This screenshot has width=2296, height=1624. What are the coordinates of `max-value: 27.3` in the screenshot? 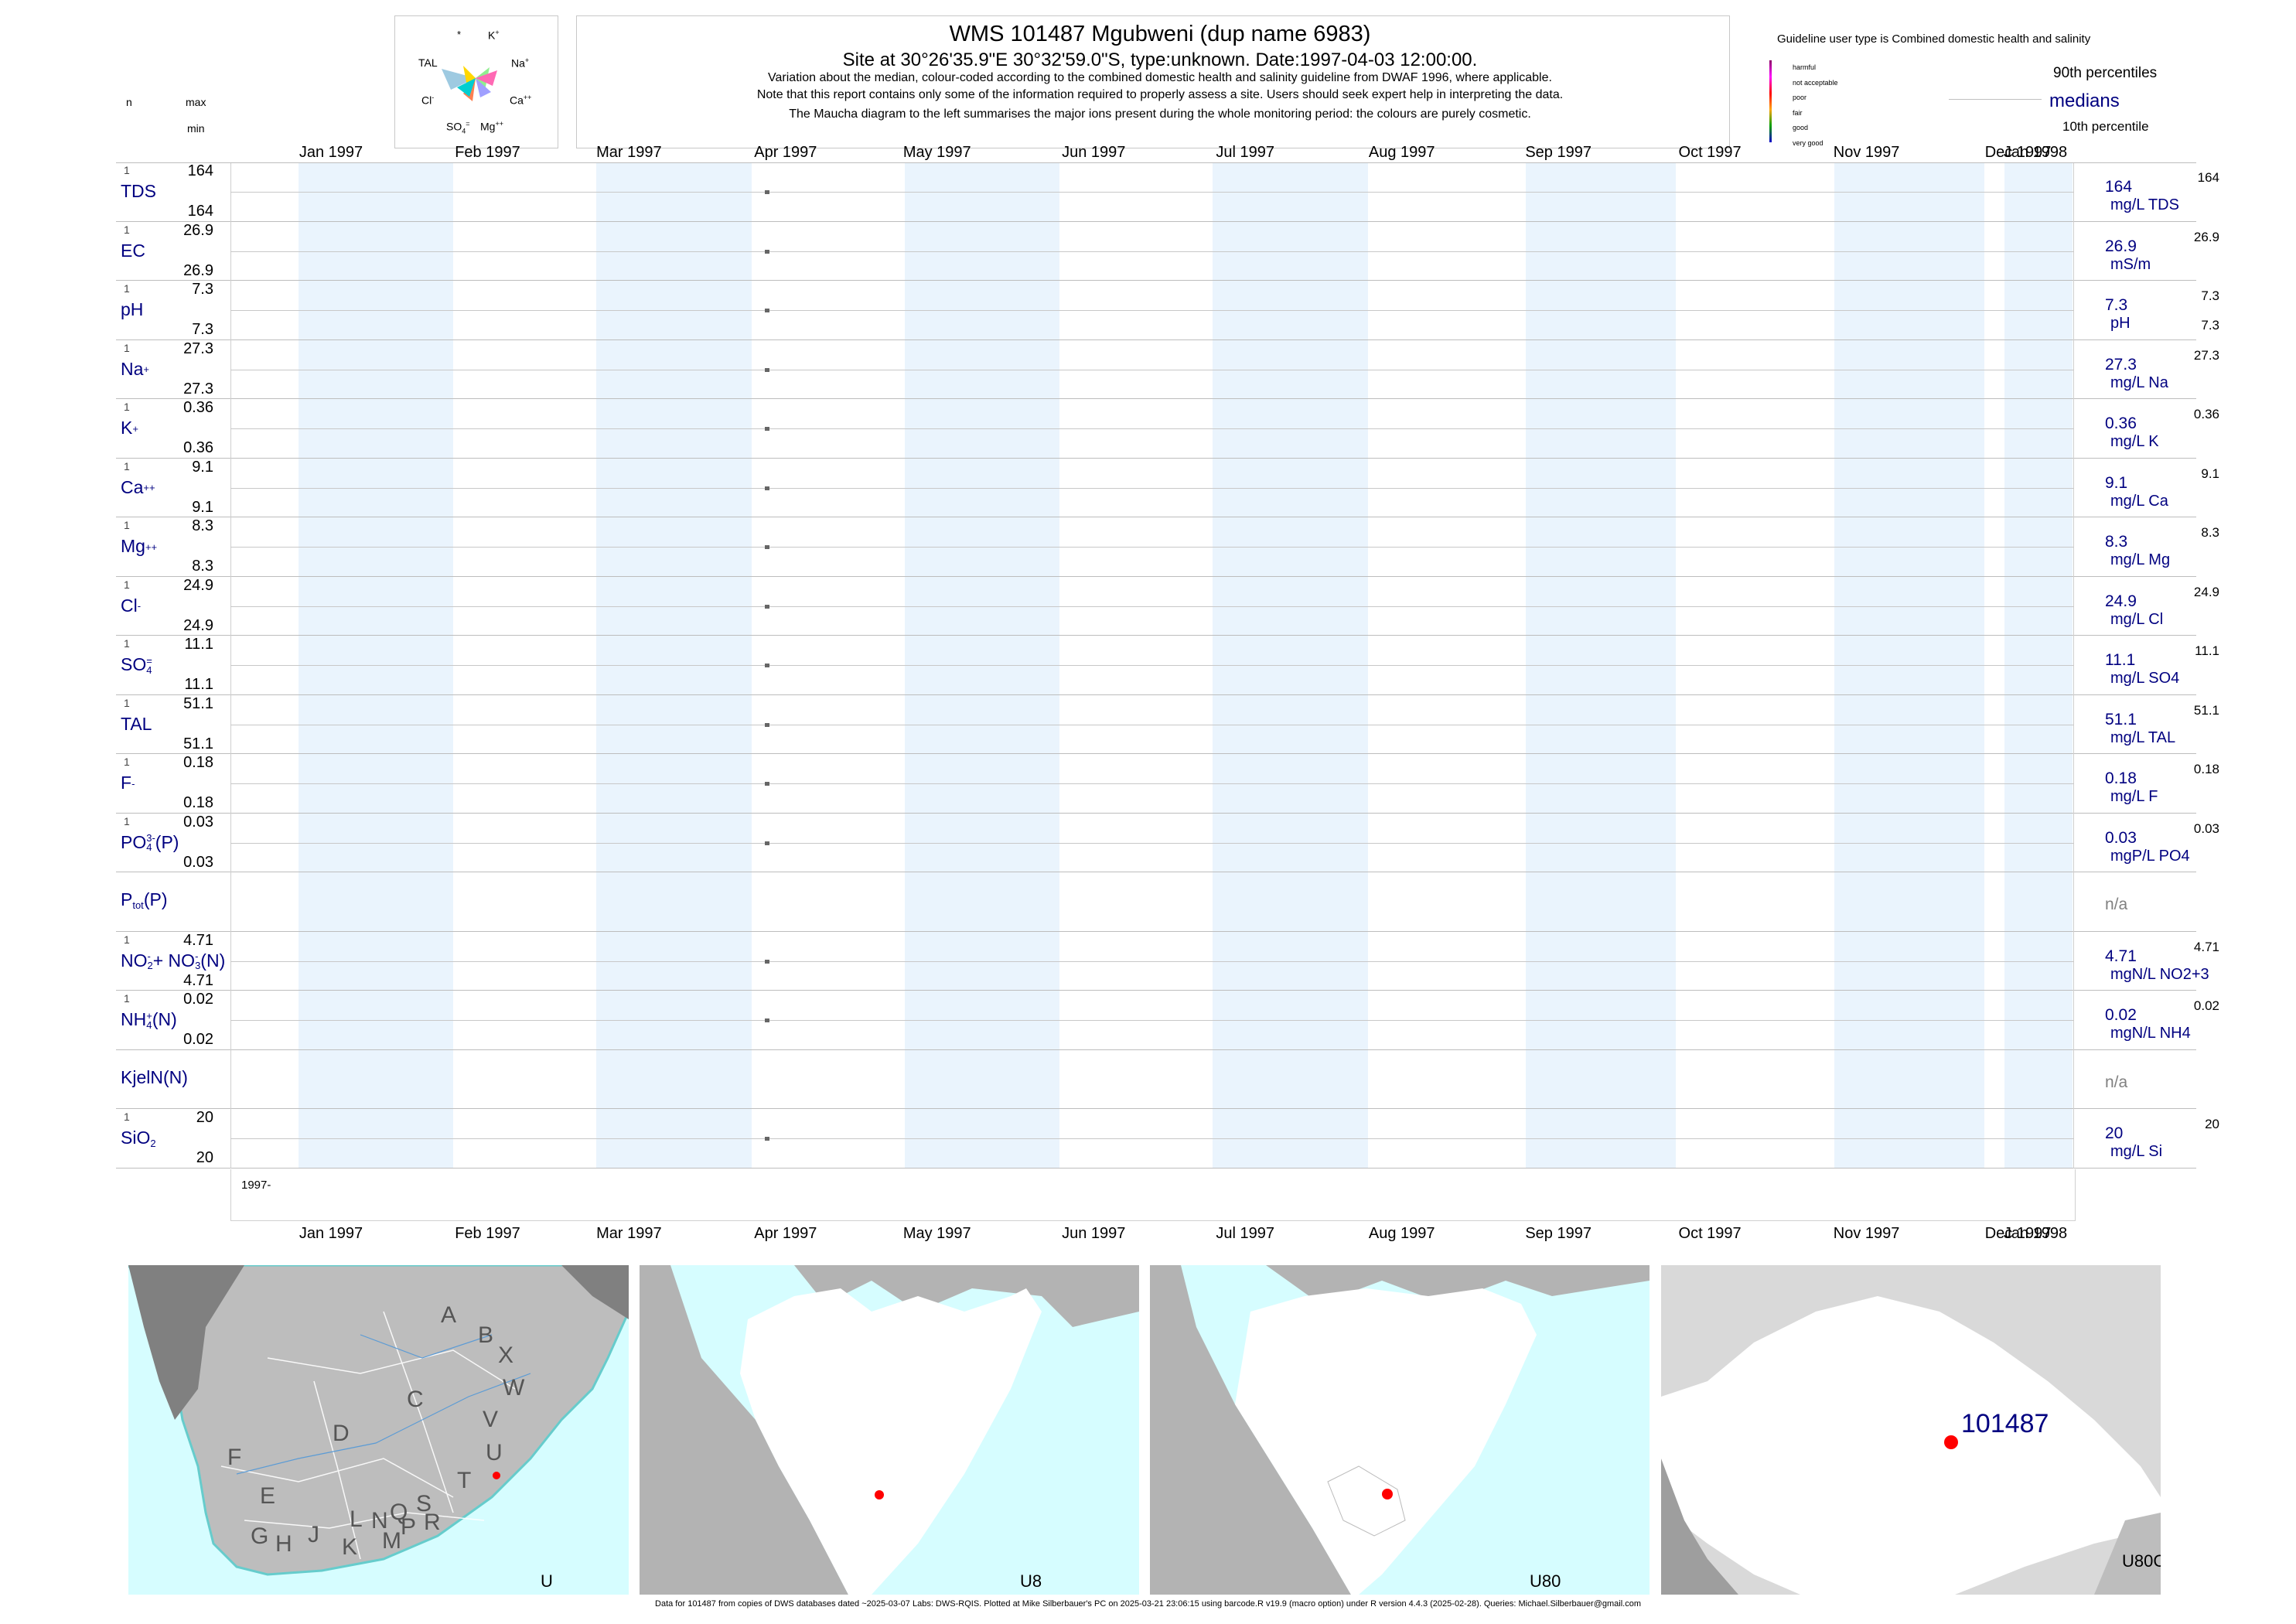 It's located at (198, 348).